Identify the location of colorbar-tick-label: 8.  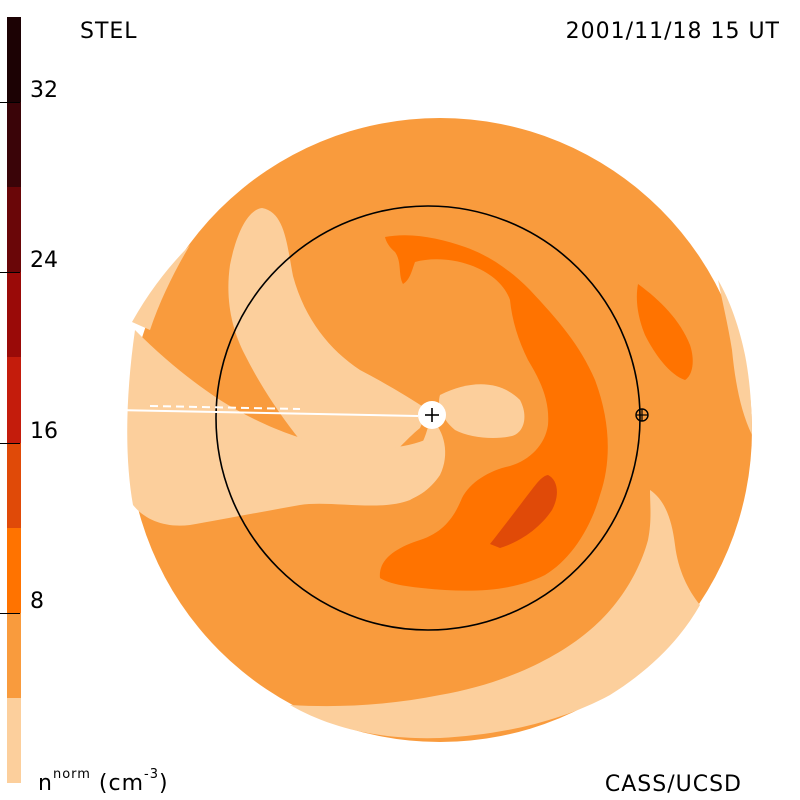
(37, 601).